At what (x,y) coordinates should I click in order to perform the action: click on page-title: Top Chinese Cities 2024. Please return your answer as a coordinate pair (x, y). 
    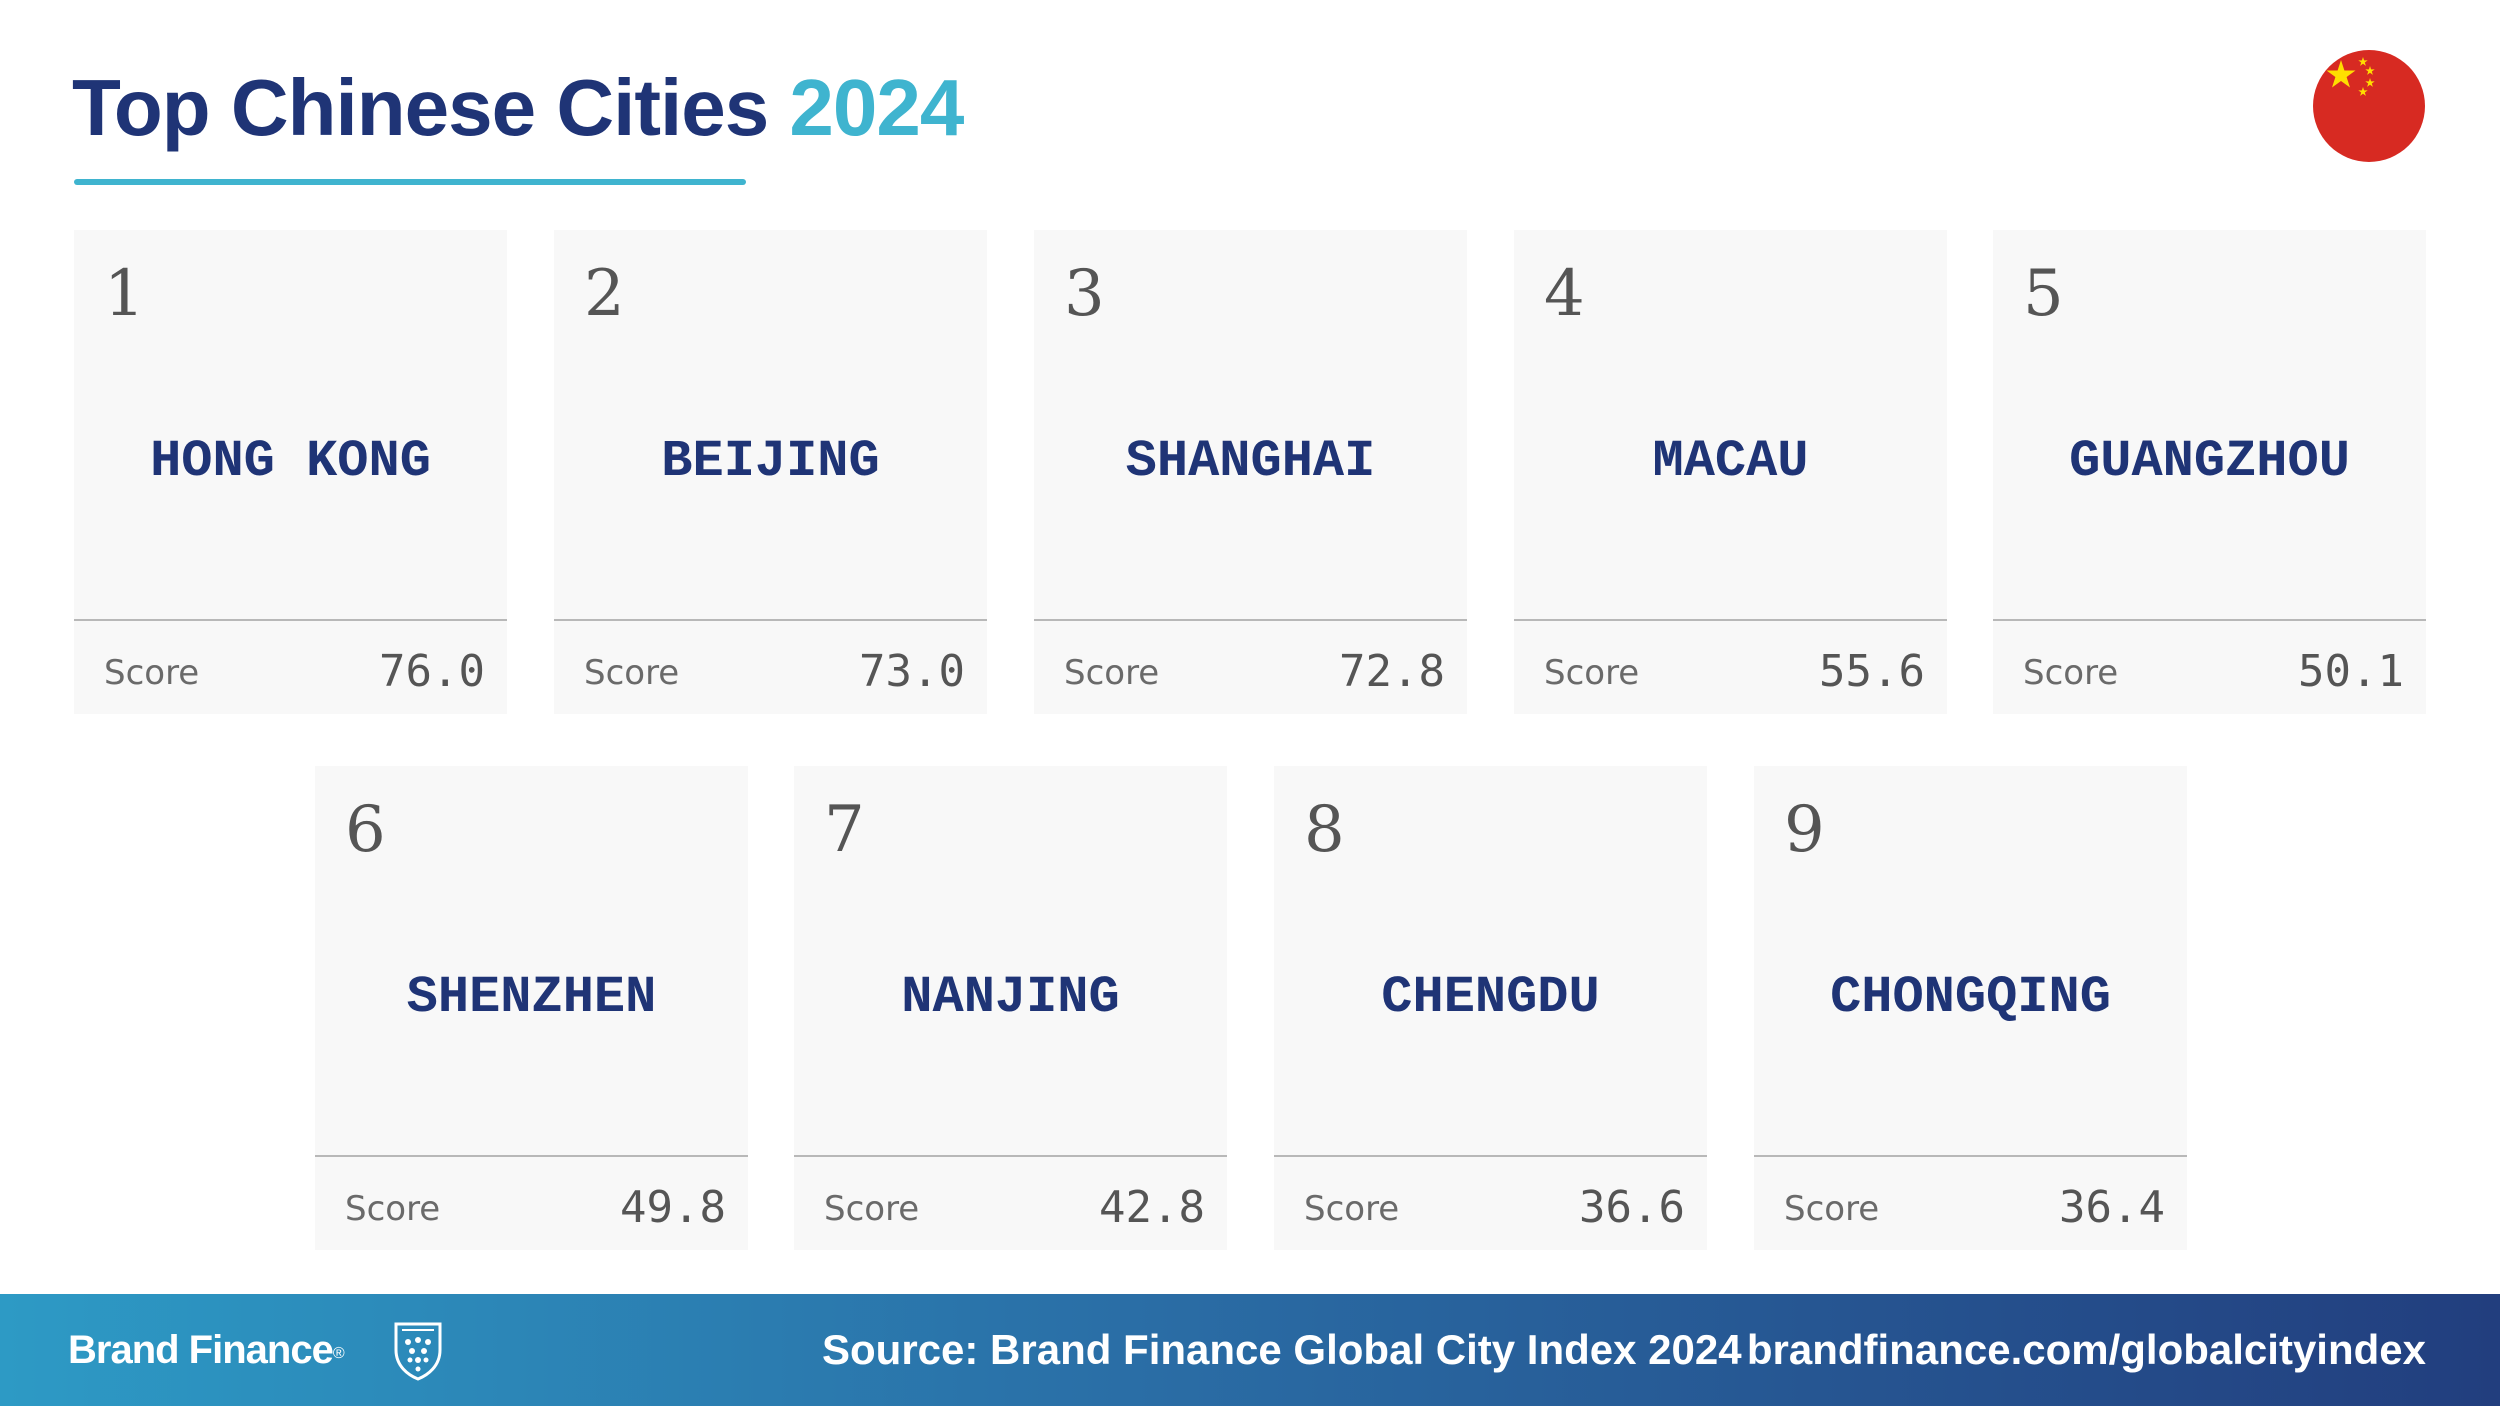
    Looking at the image, I should click on (518, 108).